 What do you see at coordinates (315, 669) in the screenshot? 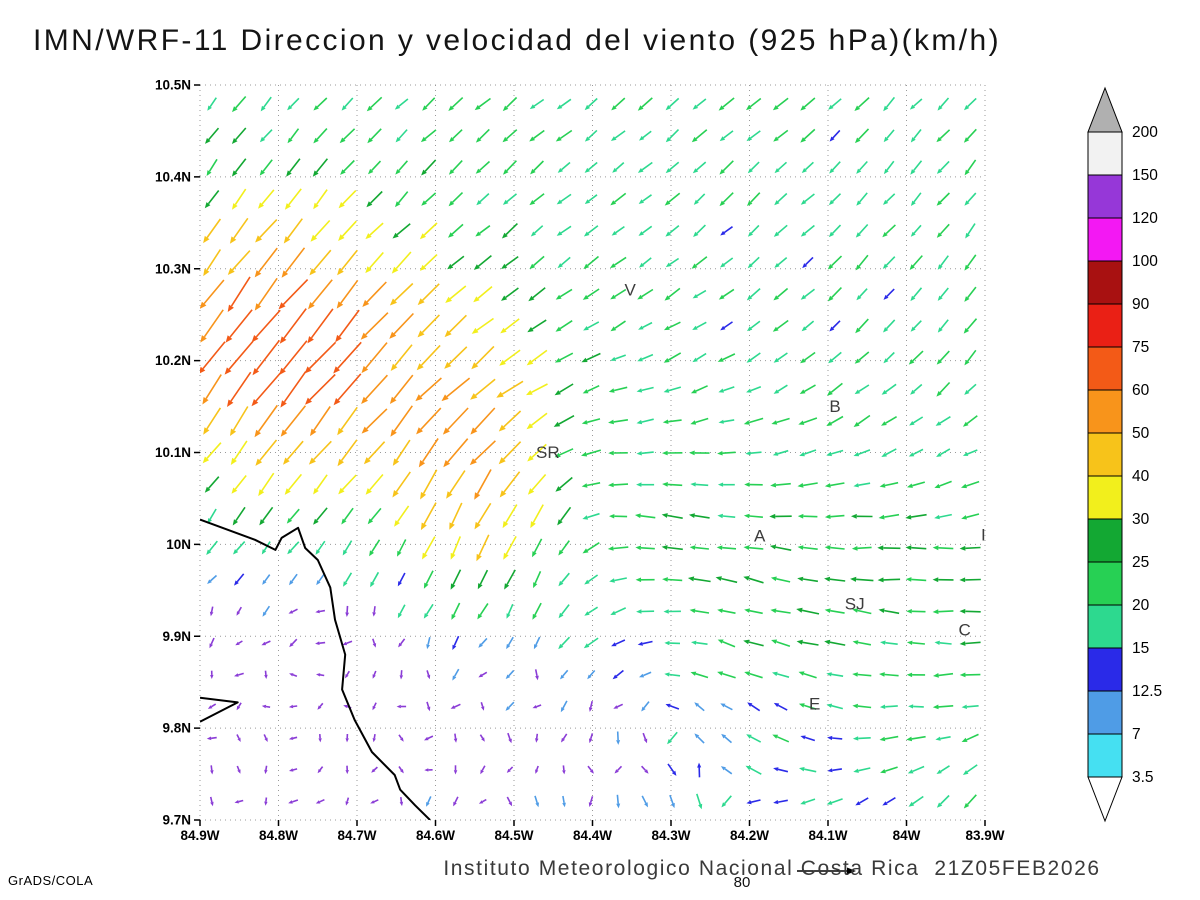
I see `coastline` at bounding box center [315, 669].